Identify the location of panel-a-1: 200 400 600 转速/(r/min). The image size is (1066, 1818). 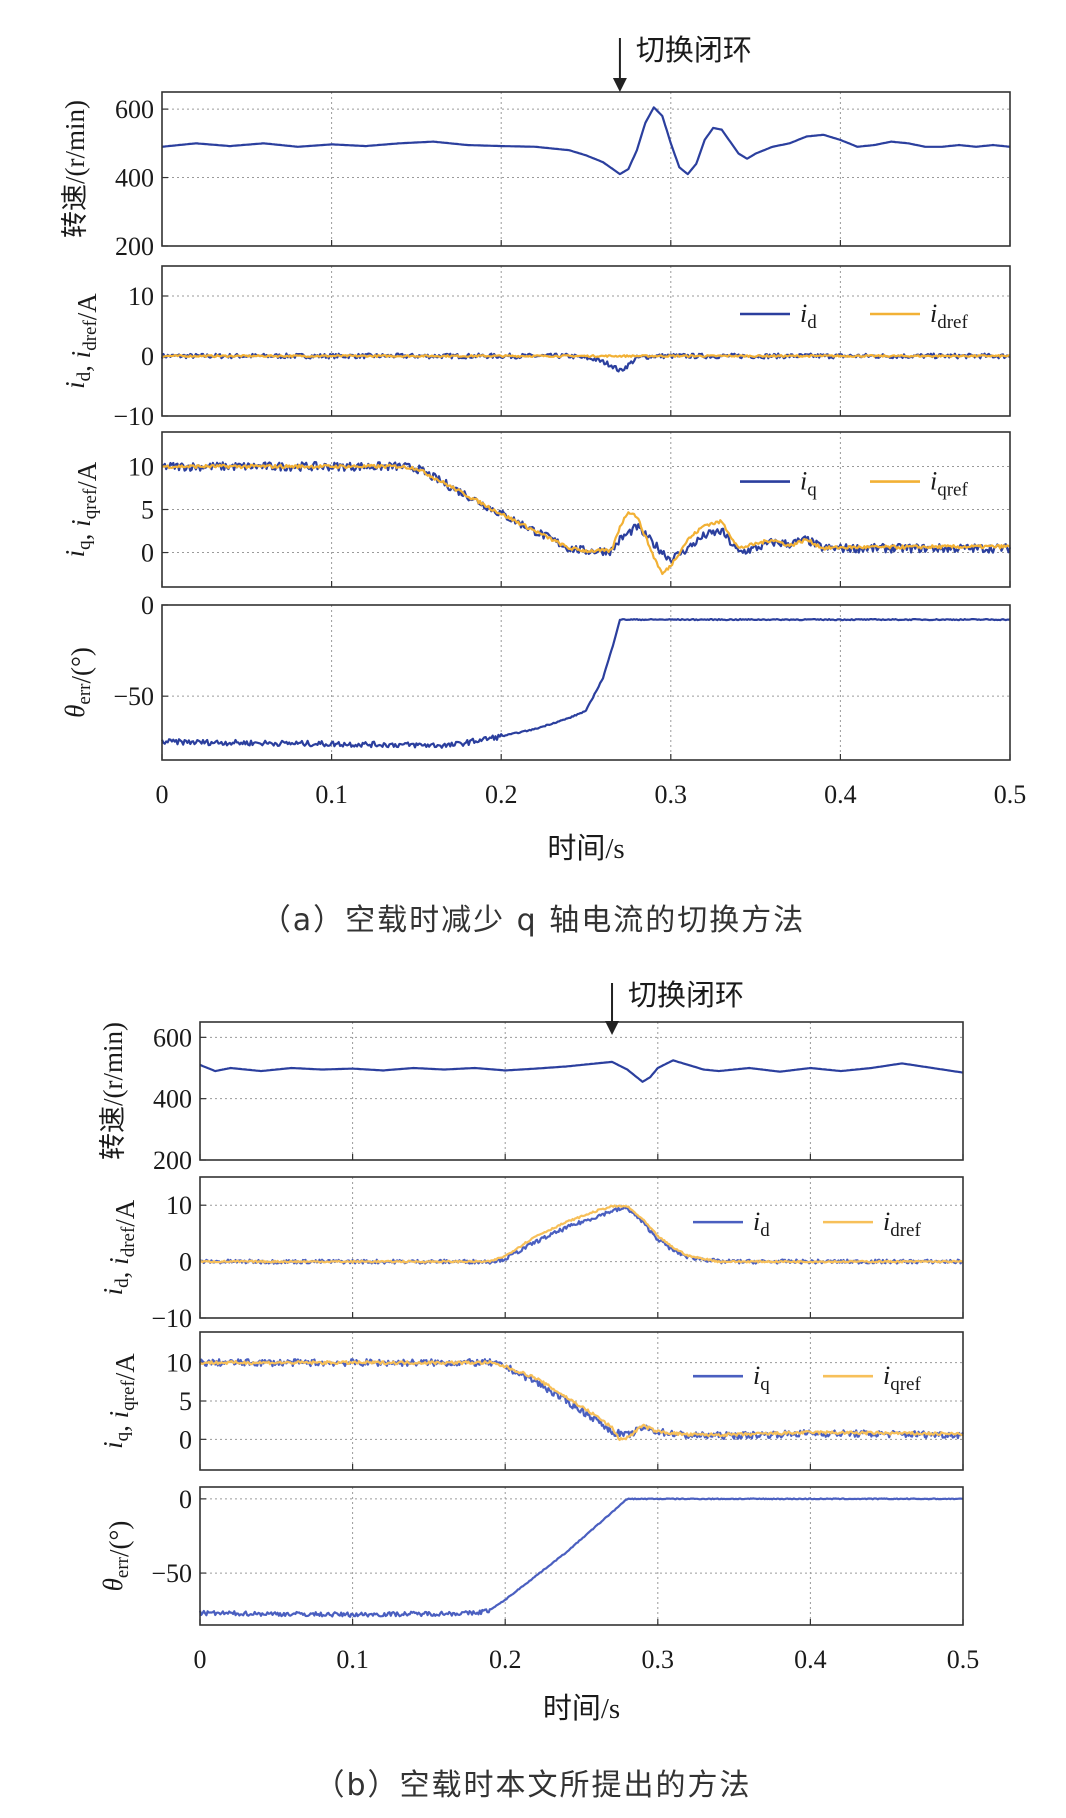
(535, 176).